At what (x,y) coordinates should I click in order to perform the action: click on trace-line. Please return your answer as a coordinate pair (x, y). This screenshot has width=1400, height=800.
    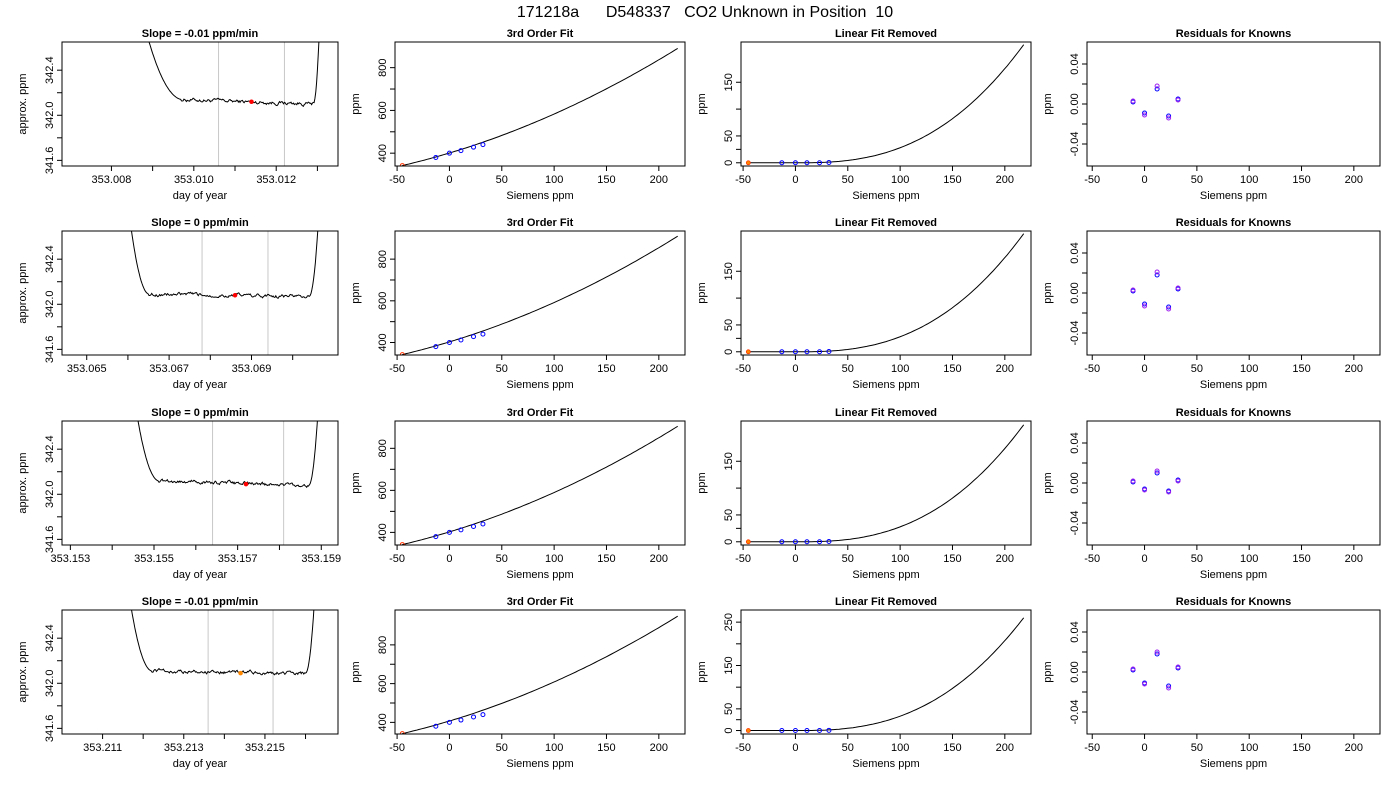
    Looking at the image, I should click on (223, 643).